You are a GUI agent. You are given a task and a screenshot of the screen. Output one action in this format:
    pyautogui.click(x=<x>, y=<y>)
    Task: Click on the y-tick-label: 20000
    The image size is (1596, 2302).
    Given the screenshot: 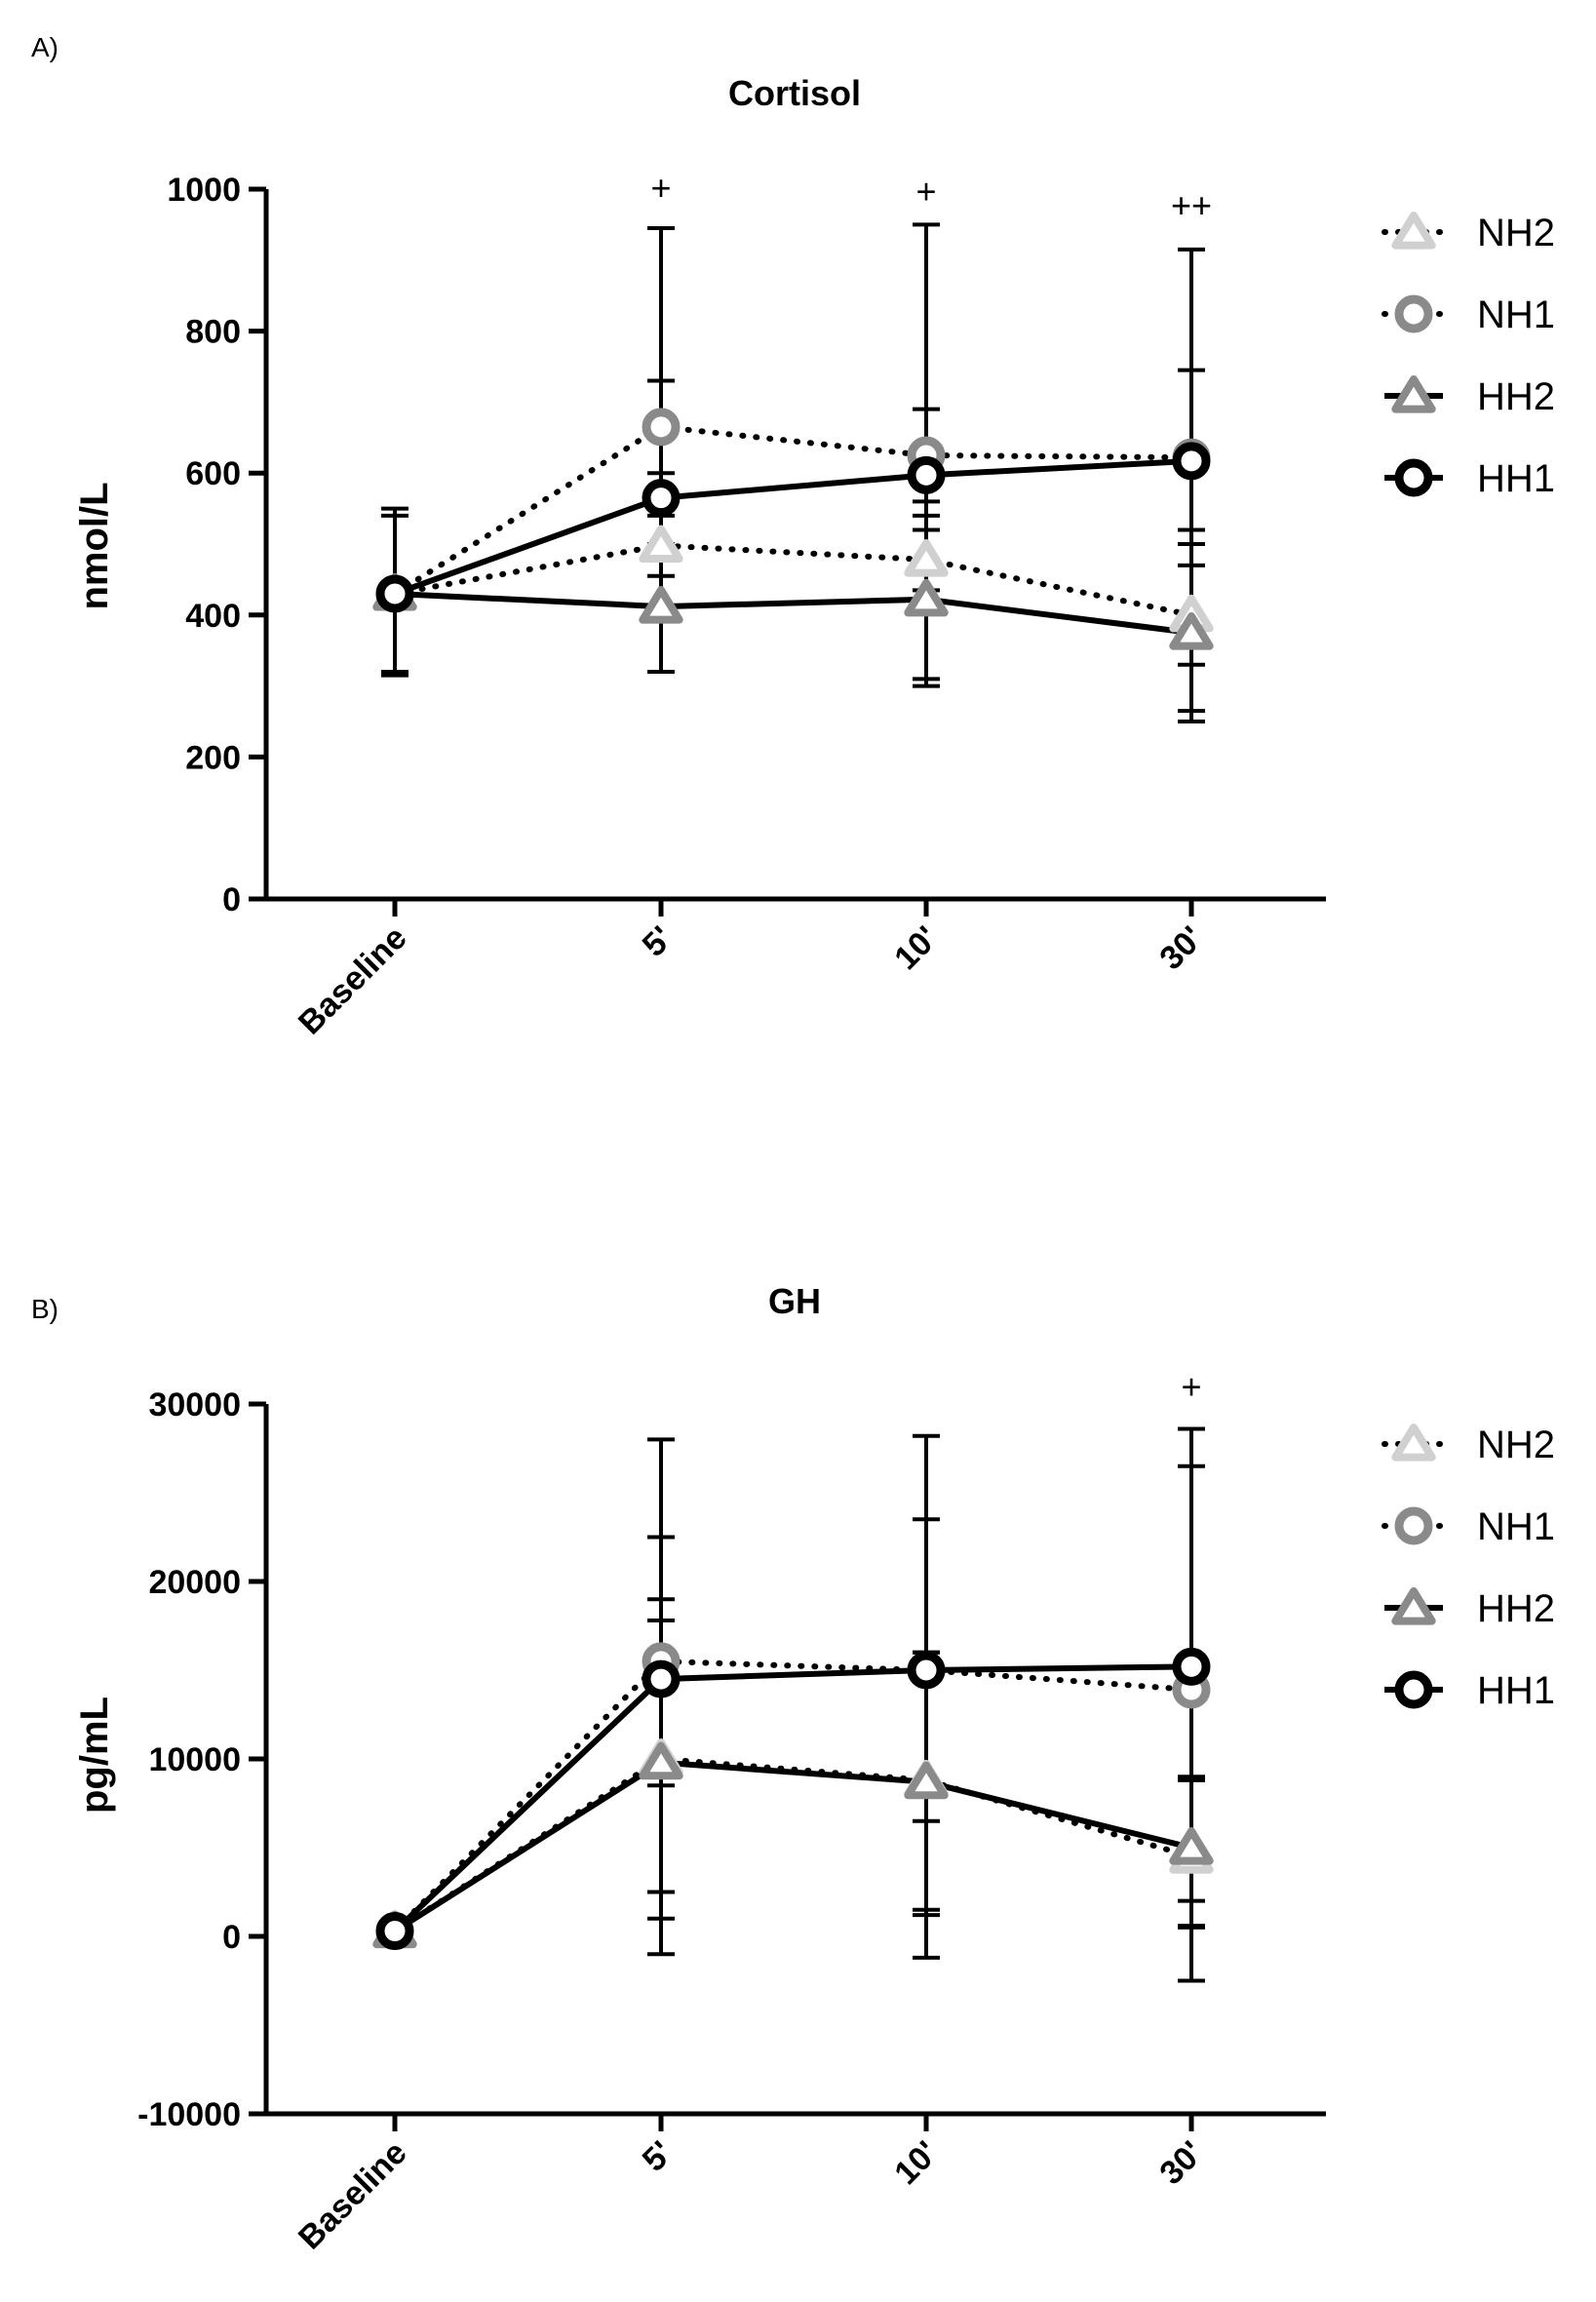 What is the action you would take?
    pyautogui.click(x=195, y=1583)
    